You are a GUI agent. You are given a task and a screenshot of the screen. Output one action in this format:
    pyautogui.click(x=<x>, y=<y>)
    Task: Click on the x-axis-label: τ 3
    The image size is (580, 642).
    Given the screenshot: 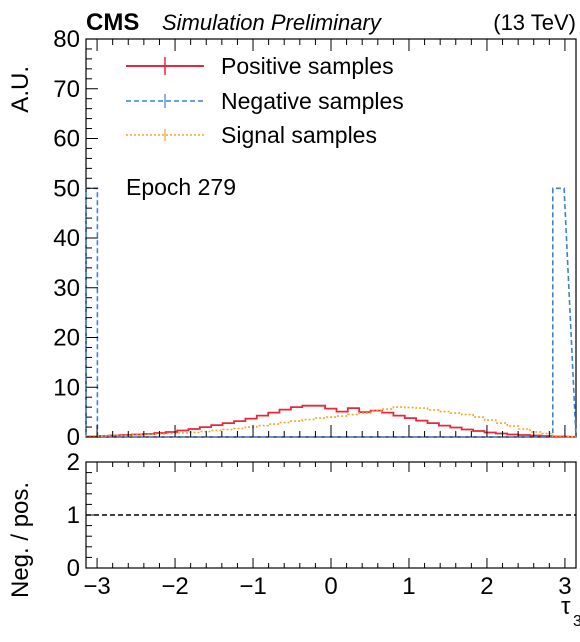 What is the action you would take?
    pyautogui.click(x=570, y=611)
    